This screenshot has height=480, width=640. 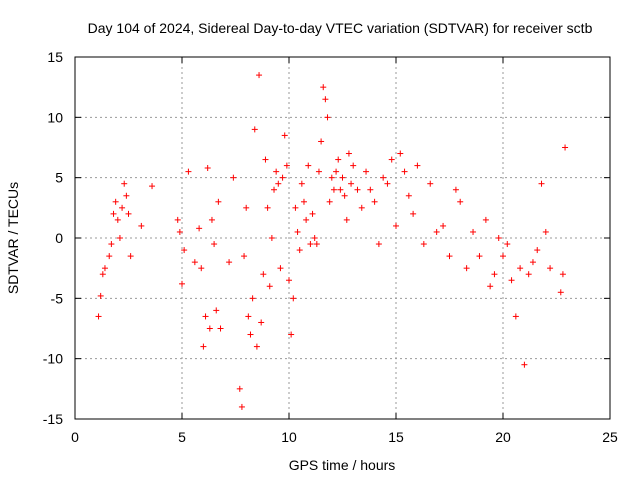 What do you see at coordinates (75, 437) in the screenshot?
I see `x-tick-label: 0` at bounding box center [75, 437].